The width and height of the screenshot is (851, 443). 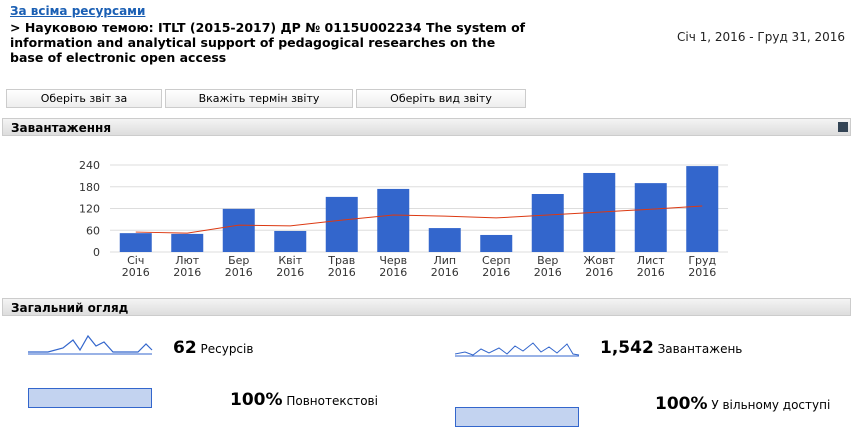 I want to click on x-tick-label: Бер 2016, so click(x=239, y=266).